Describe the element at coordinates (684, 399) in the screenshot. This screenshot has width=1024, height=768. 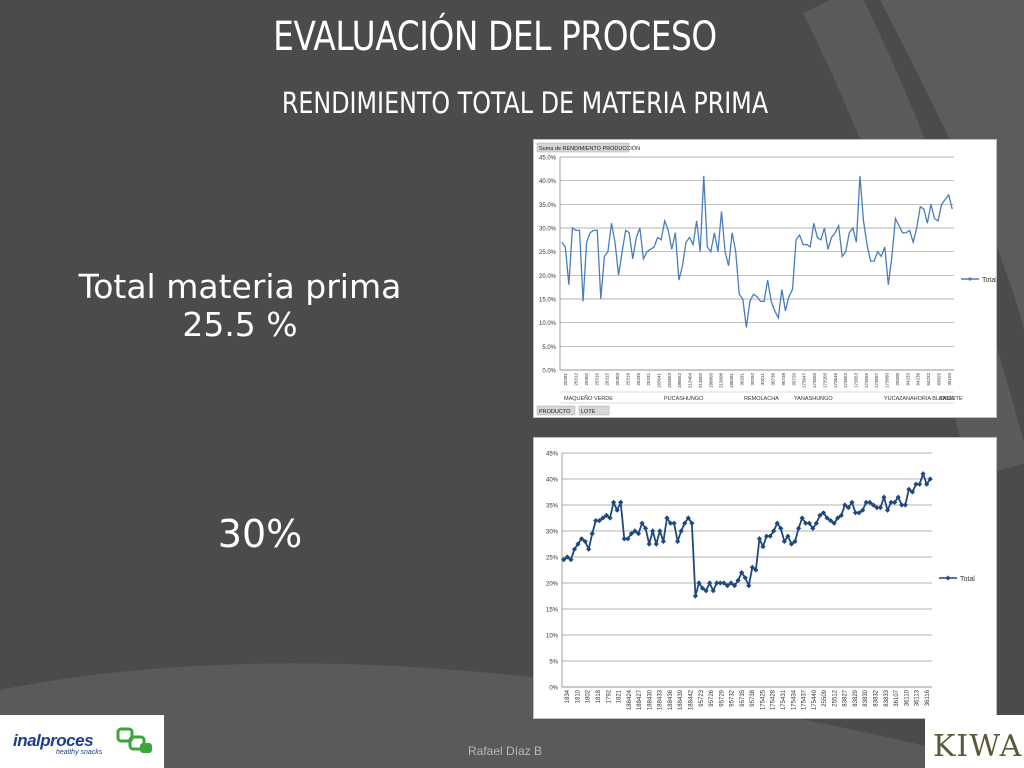
I see `group-label: PUCASHUNGO` at that location.